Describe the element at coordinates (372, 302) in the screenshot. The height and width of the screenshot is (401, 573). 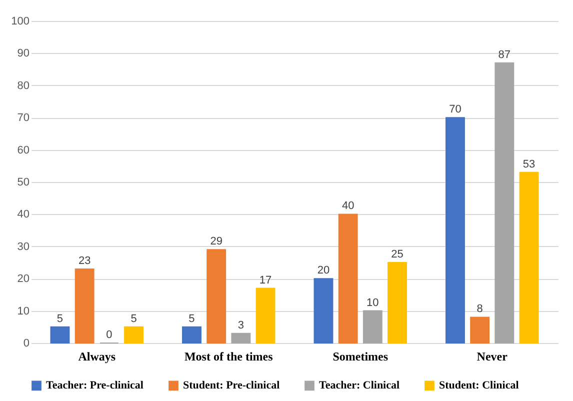
I see `data-label: 10` at that location.